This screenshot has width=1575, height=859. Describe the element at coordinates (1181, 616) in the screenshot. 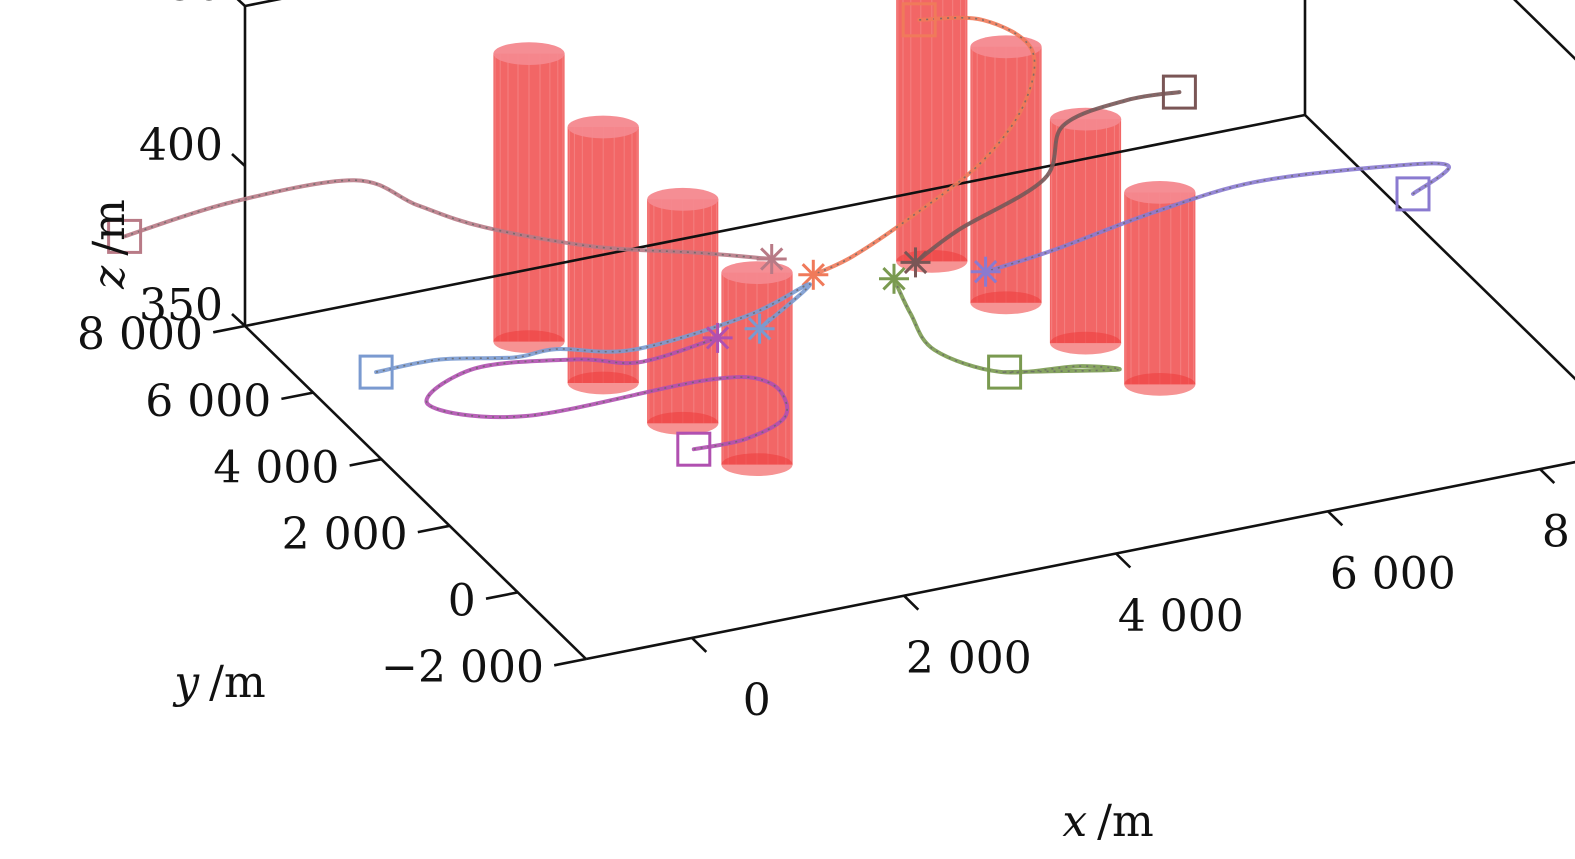

I see `x-tick-label: 4 000` at that location.